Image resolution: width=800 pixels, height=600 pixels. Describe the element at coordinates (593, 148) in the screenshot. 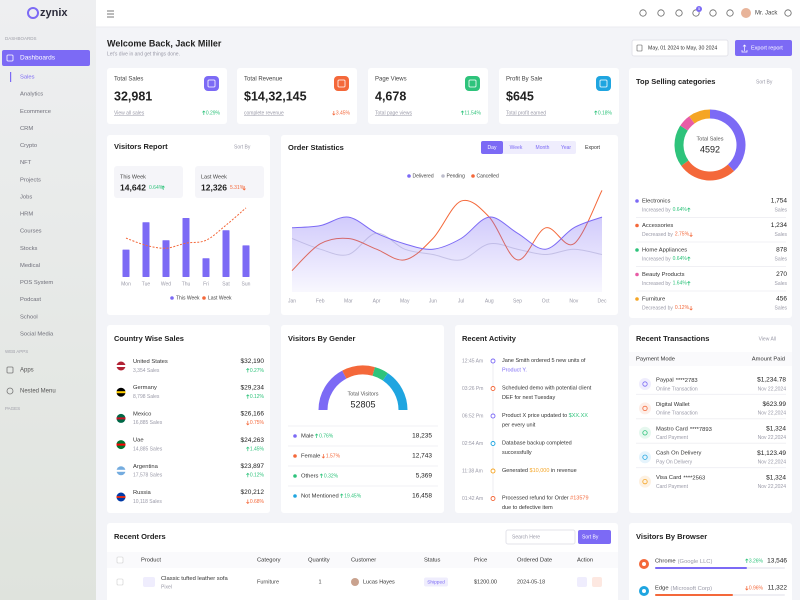

I see `export-link: Export` at that location.